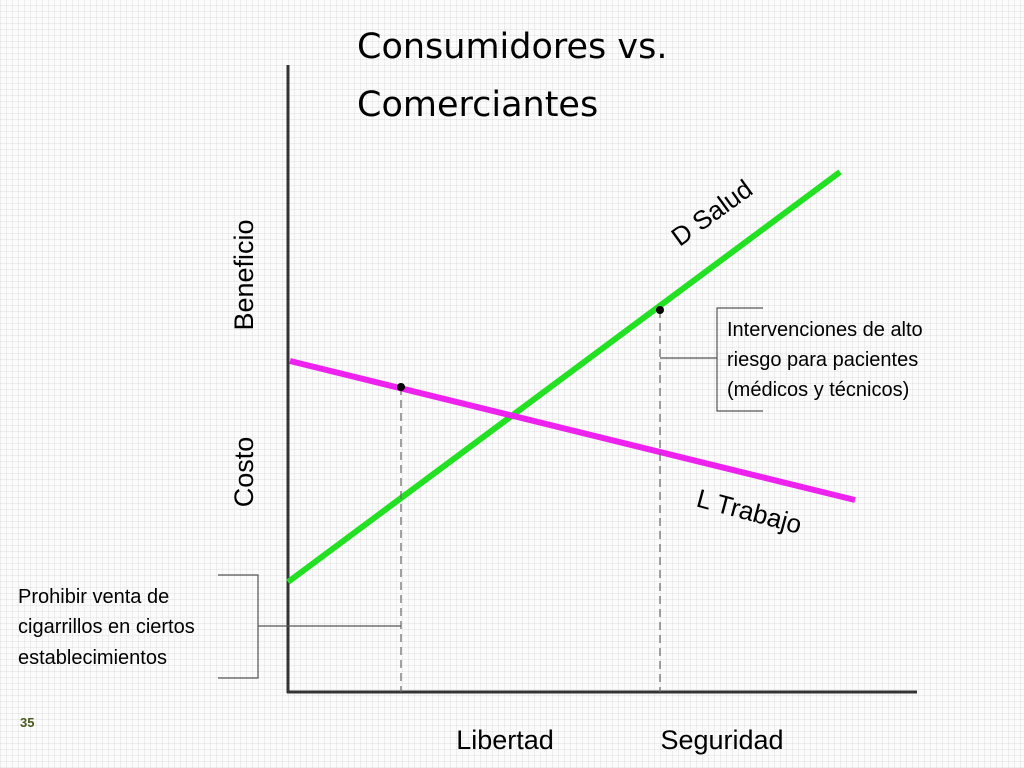  I want to click on right-bracket, so click(711, 359).